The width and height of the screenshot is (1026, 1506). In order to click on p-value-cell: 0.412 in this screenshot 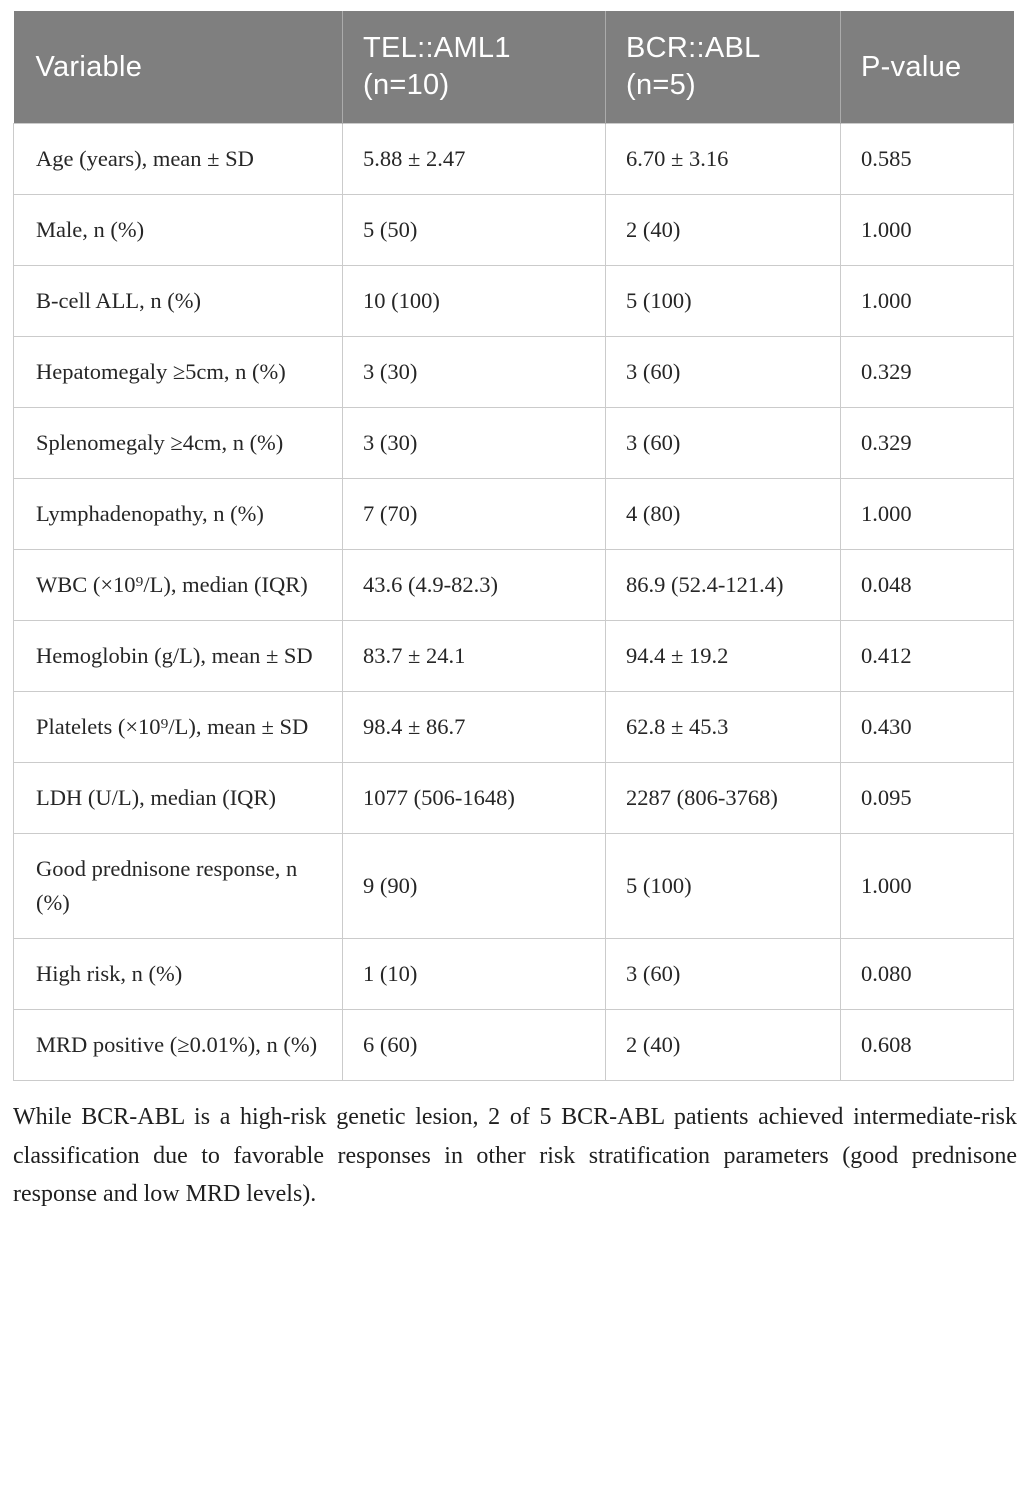, I will do `click(927, 656)`.